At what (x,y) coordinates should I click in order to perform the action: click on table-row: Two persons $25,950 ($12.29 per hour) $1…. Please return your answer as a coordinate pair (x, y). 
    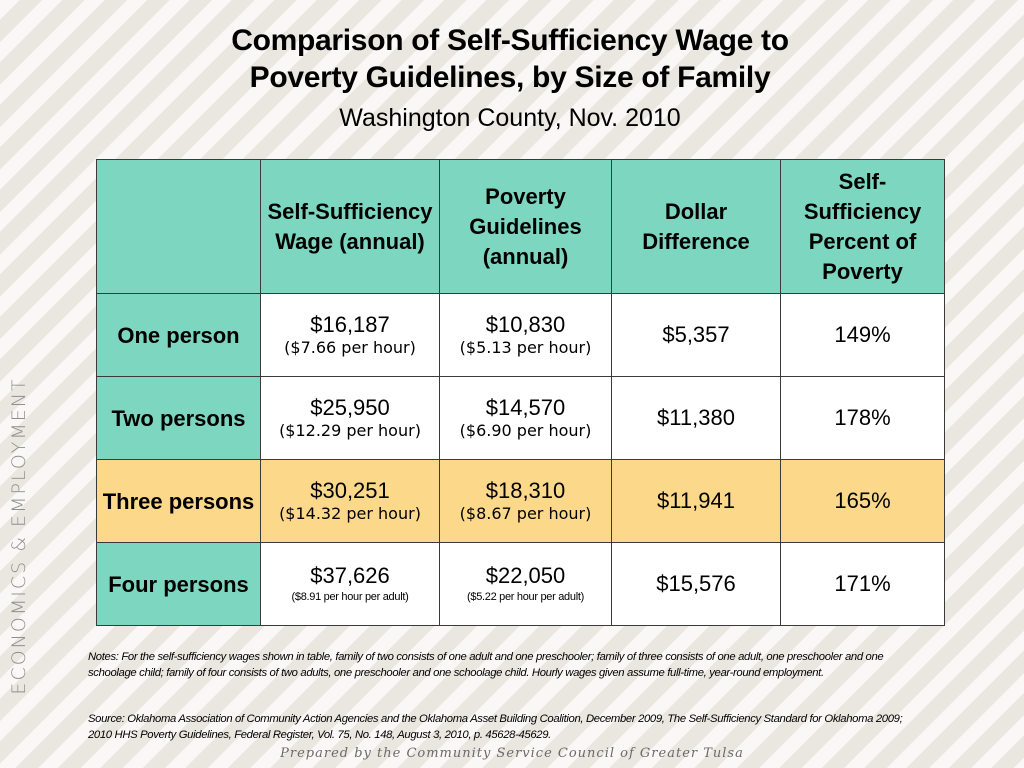
    Looking at the image, I should click on (520, 418).